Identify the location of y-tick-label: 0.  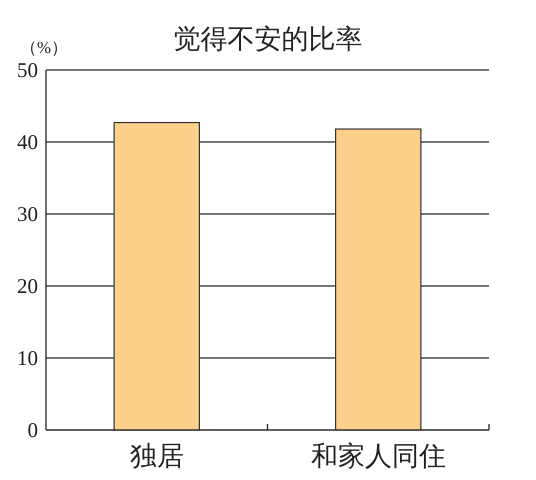
(33, 430).